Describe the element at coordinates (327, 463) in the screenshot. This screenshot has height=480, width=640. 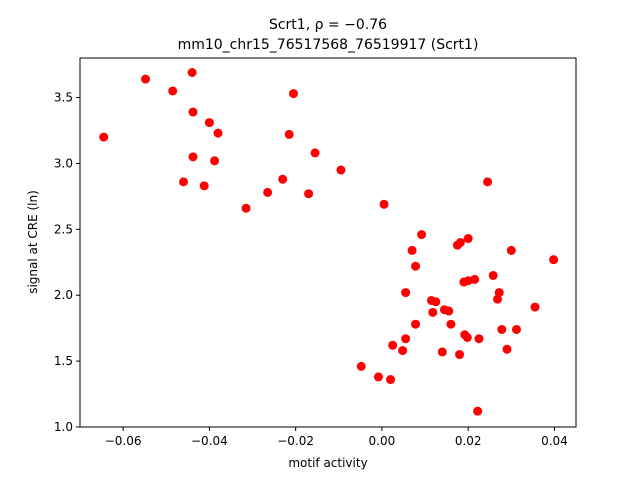
I see `x-axis-label: motif activity` at that location.